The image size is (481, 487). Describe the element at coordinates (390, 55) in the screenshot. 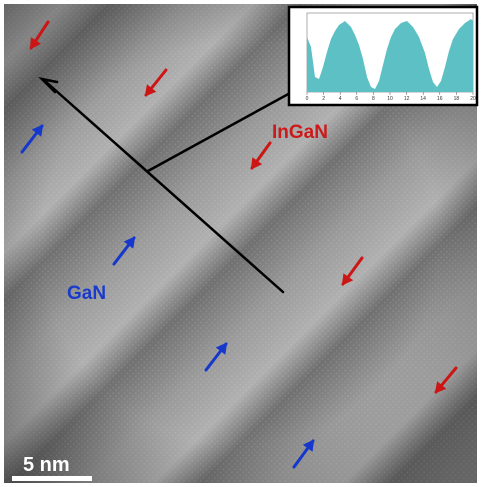

I see `intensity-profile` at that location.